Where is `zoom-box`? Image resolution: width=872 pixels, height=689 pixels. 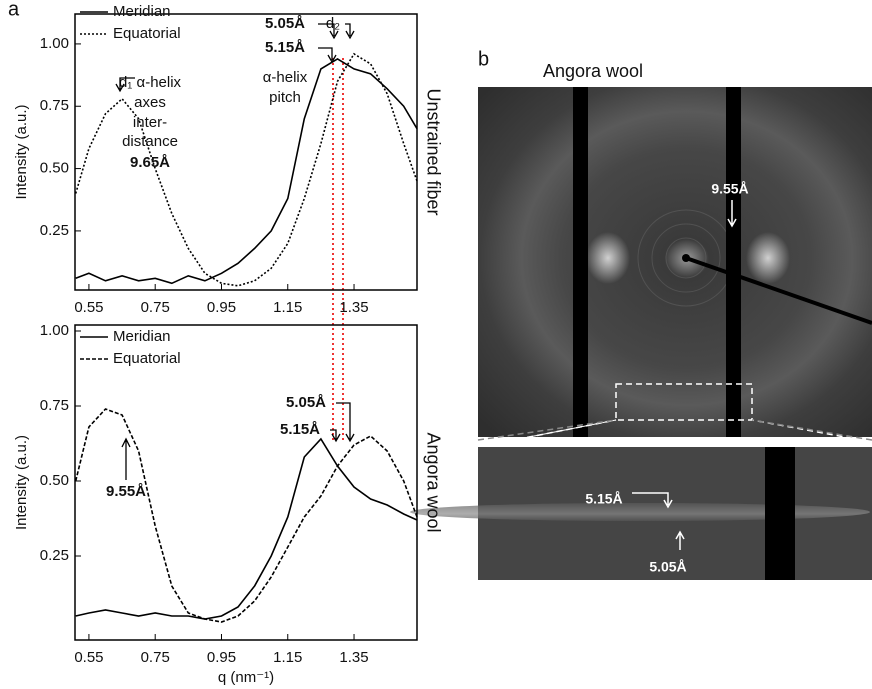
zoom-box is located at coordinates (684, 402).